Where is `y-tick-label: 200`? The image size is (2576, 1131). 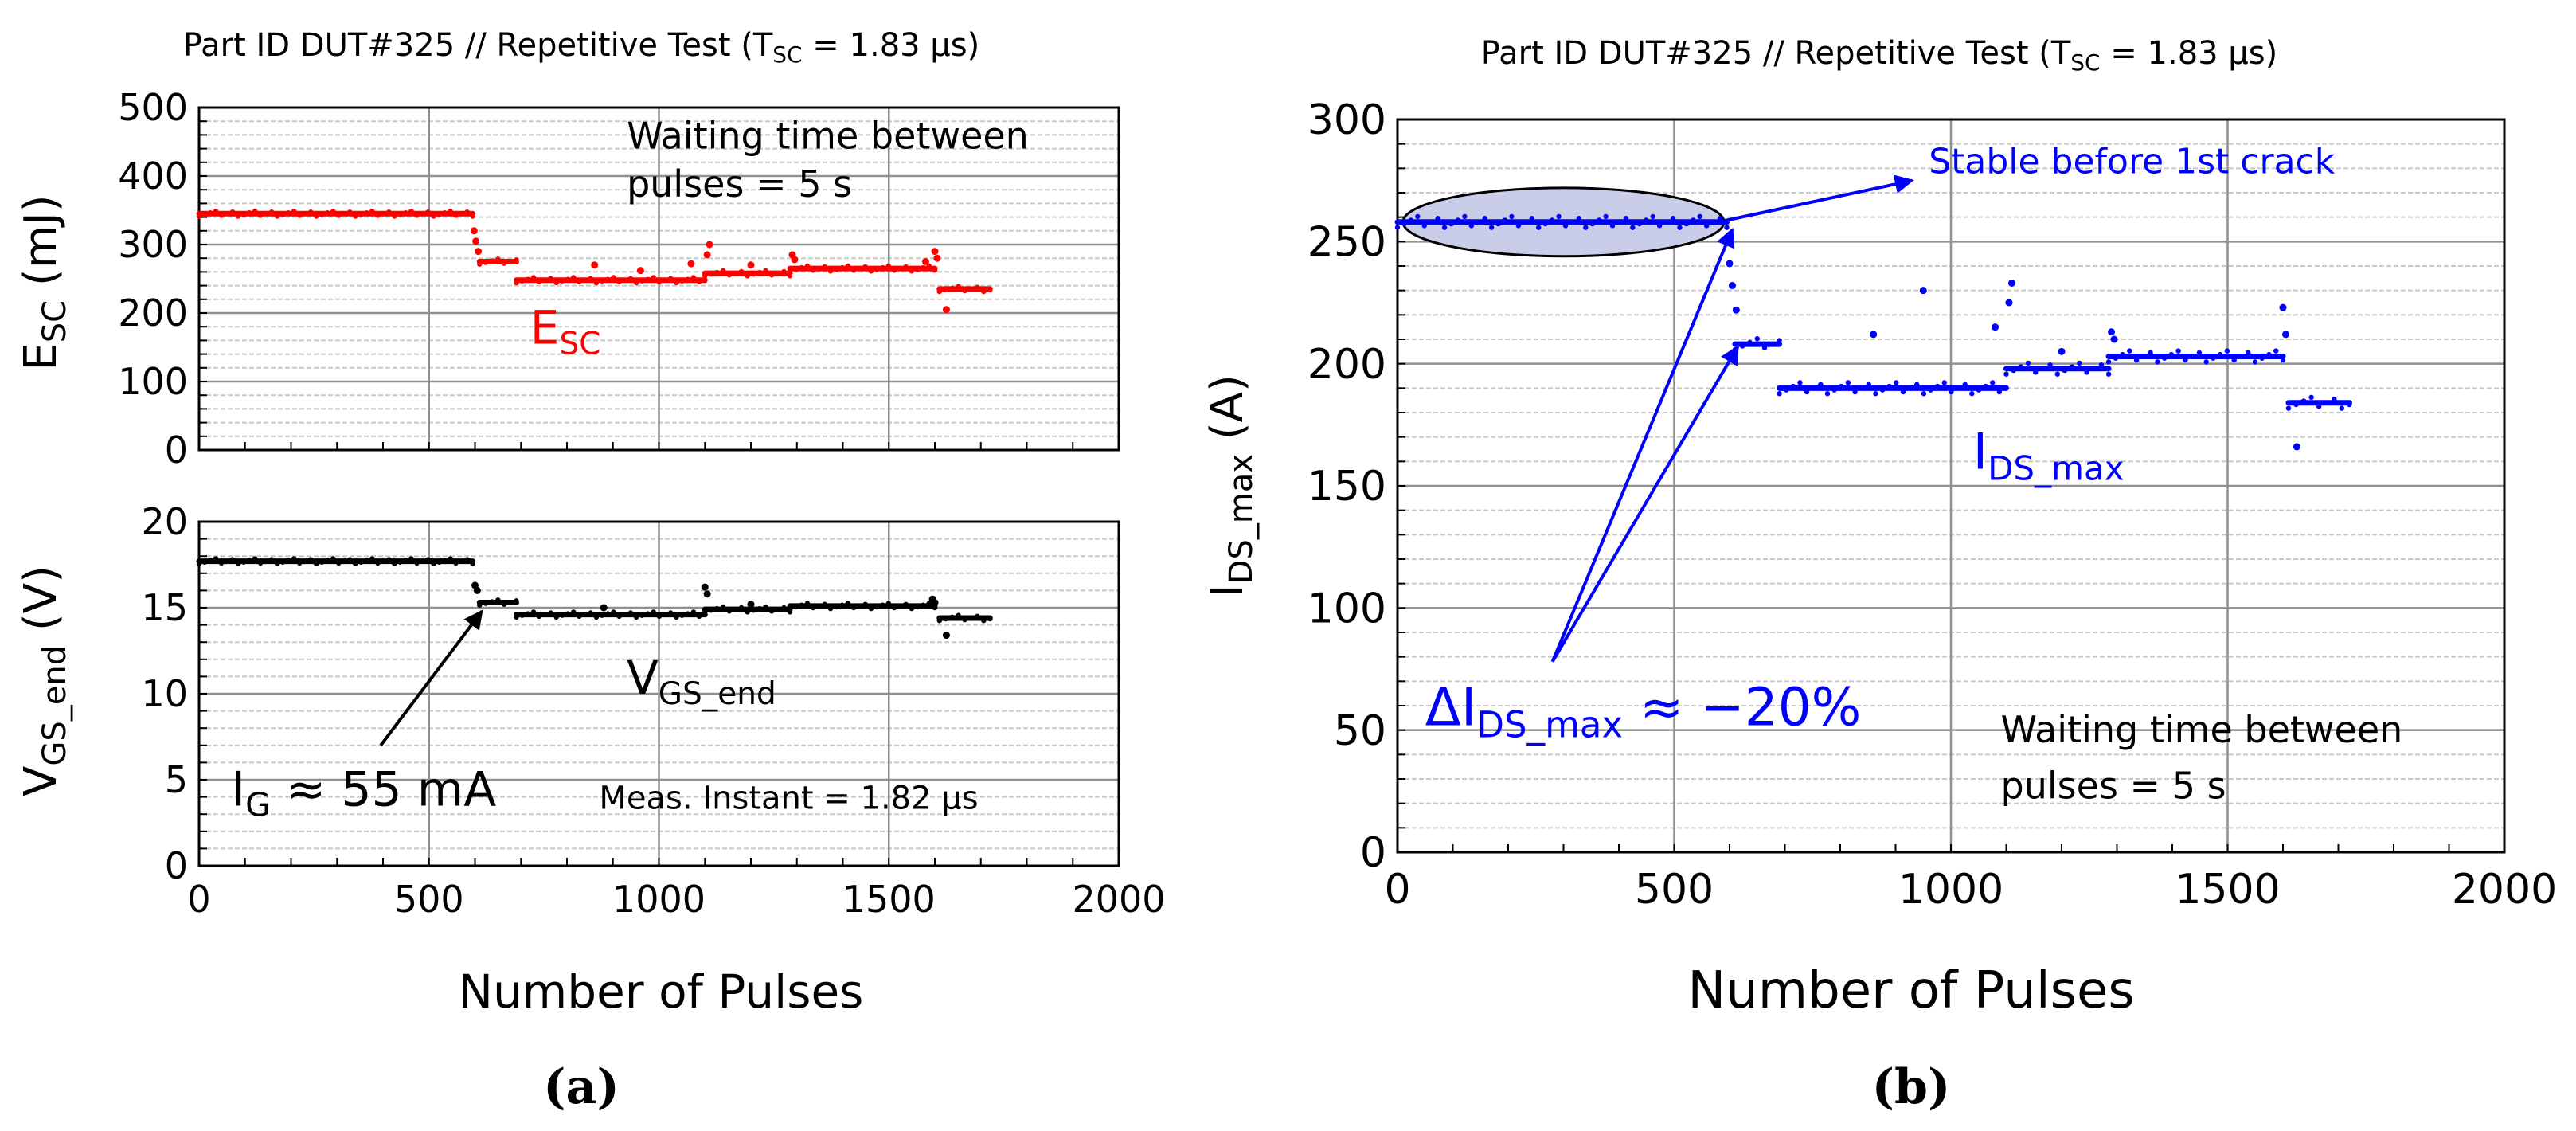
y-tick-label: 200 is located at coordinates (1347, 365).